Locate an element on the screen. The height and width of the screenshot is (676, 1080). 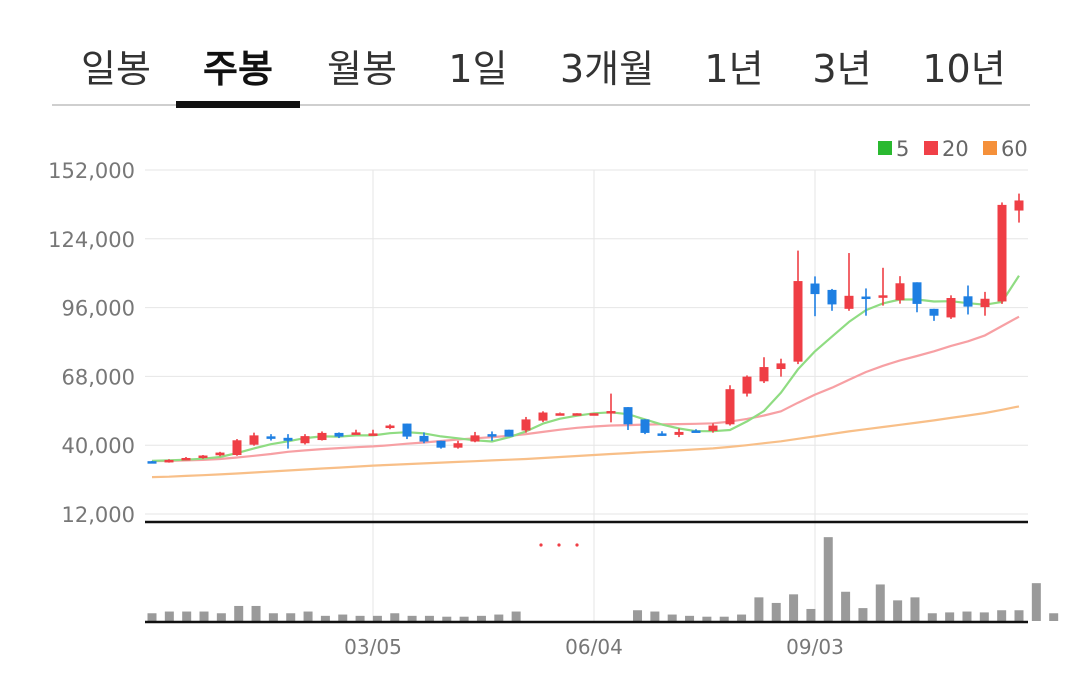
y-tick-label: 12,000 is located at coordinates (98, 515).